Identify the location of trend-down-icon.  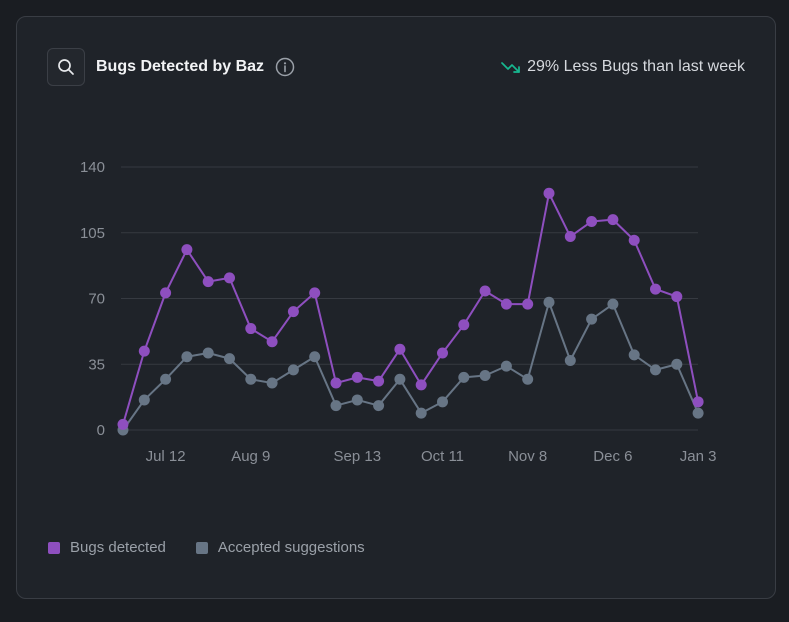
(510, 67).